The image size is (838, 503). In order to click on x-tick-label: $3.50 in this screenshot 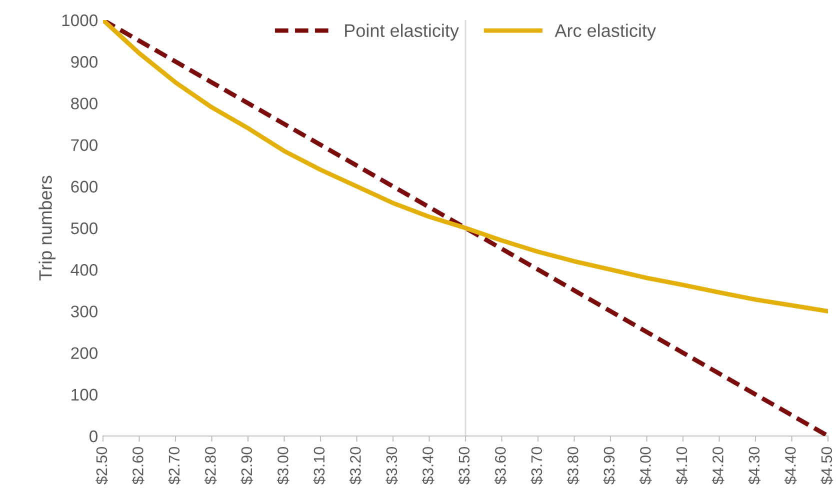, I will do `click(464, 465)`.